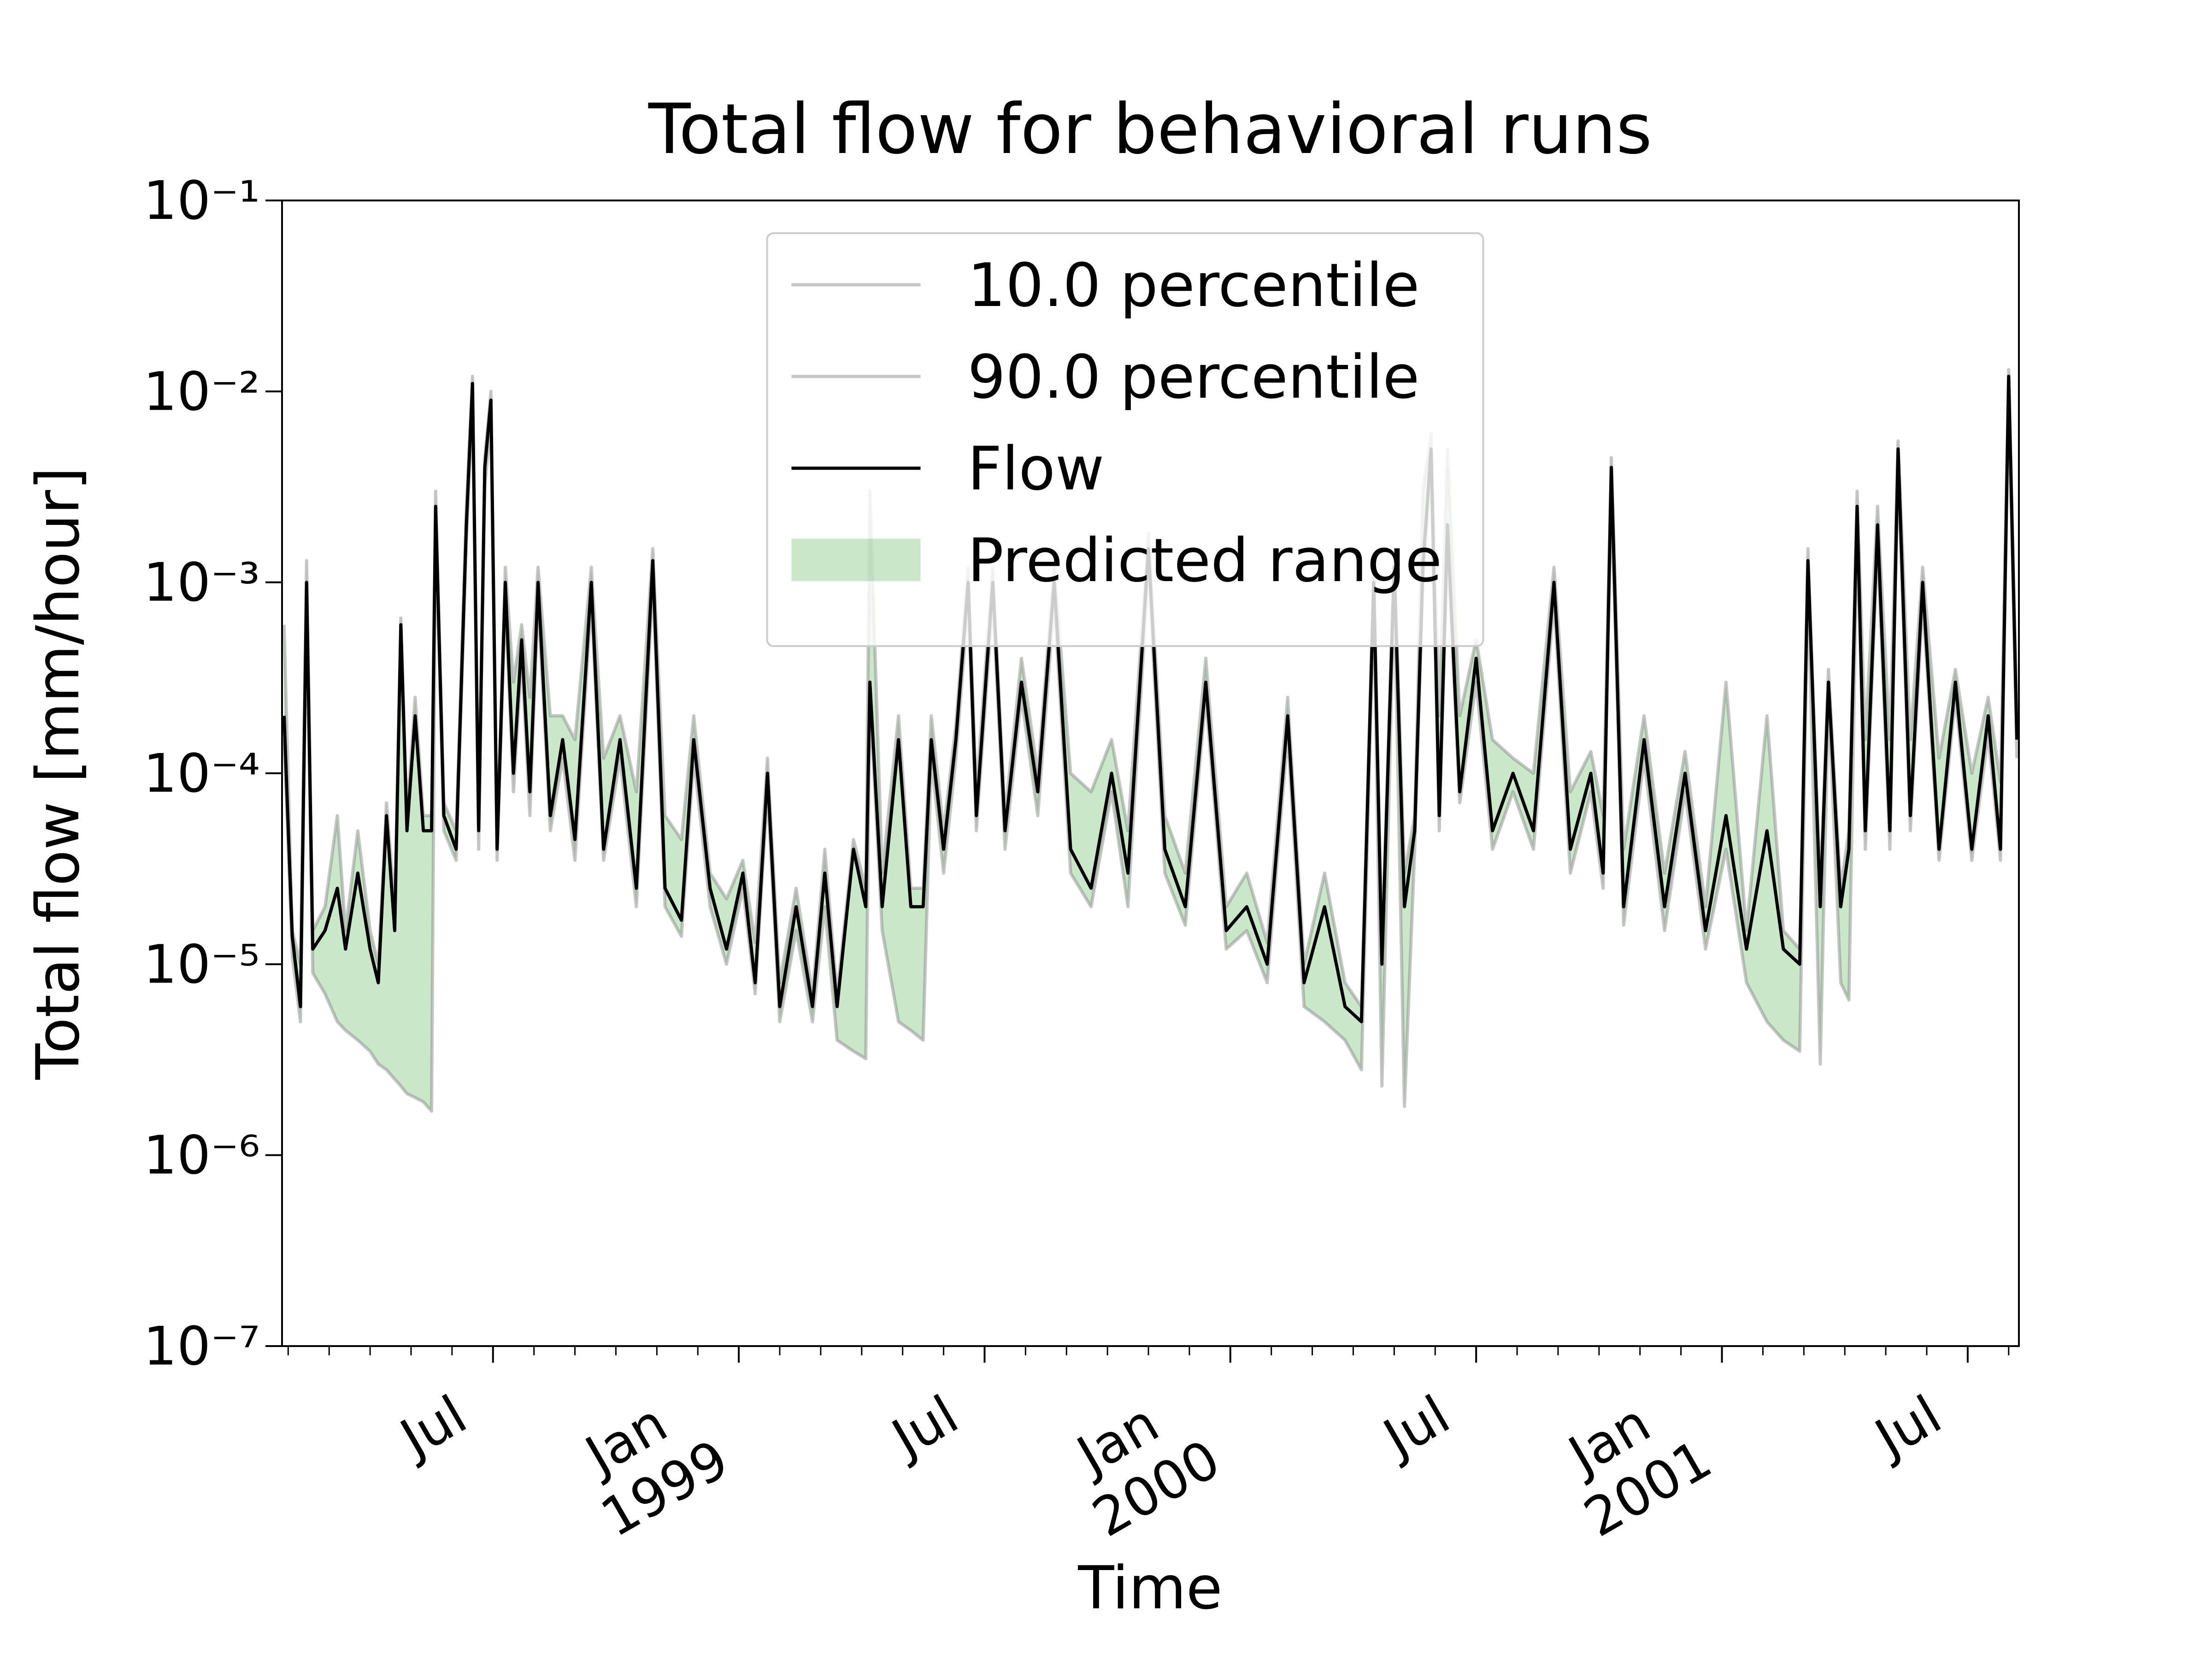 This screenshot has height=1659, width=2212. I want to click on y-tick-label: 10⁻¹, so click(201, 201).